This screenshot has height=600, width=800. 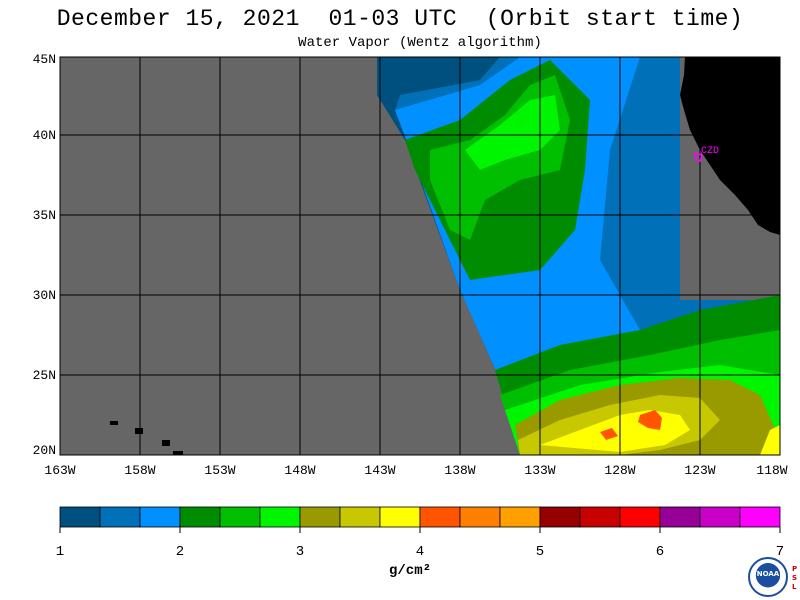 I want to click on colorbar-tick-label: 4, so click(x=420, y=552).